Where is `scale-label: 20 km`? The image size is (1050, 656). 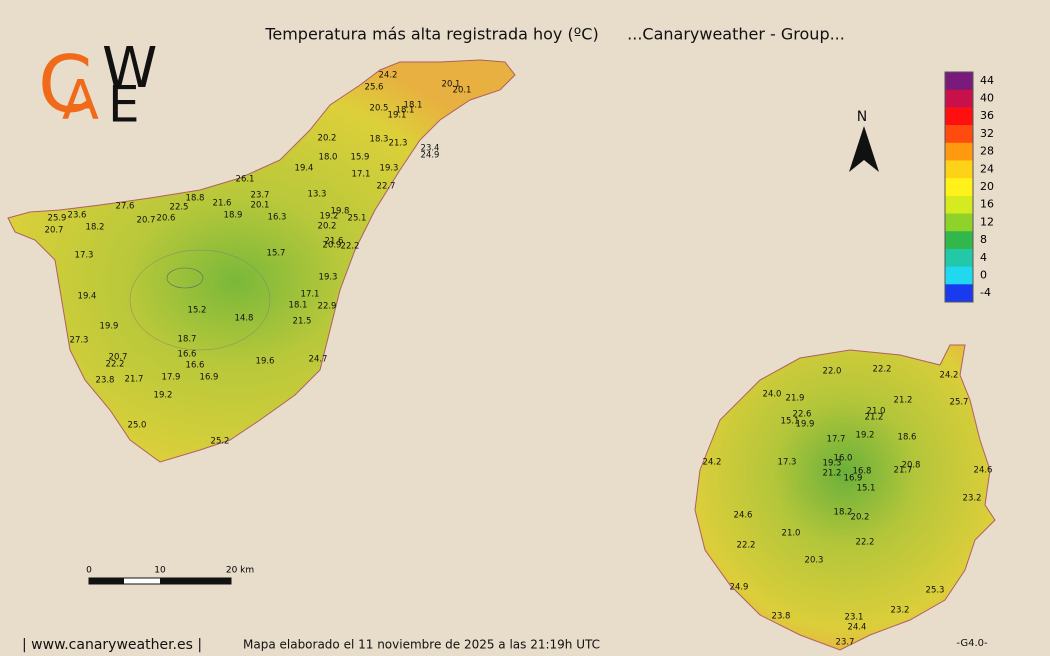
scale-label: 20 km is located at coordinates (240, 571).